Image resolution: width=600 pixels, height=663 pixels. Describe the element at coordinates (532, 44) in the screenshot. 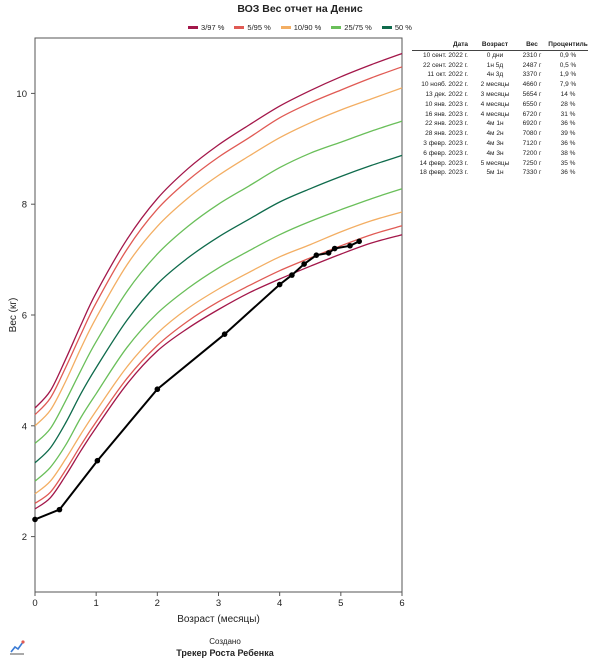

I see `header-weight: Вес` at that location.